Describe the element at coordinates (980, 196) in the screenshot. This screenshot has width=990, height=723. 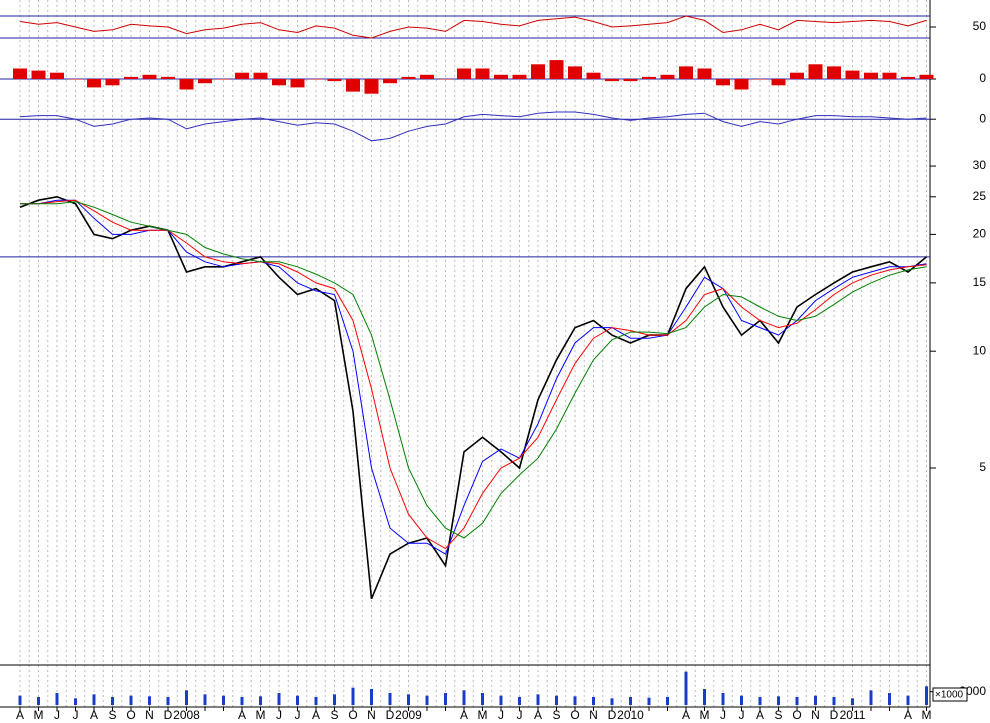
I see `y-tick-label: 25` at that location.